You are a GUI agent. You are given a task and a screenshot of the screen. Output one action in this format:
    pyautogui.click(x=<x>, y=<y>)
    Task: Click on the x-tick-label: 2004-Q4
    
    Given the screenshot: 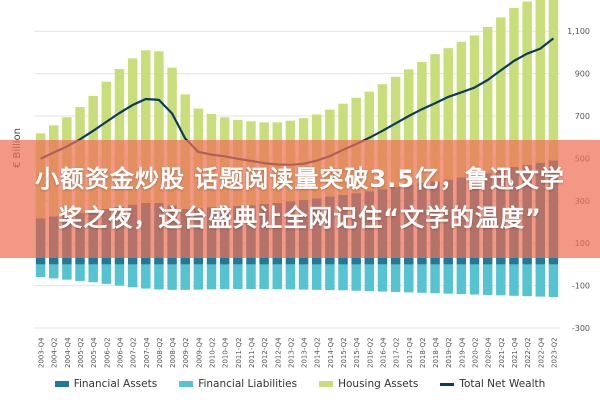 What is the action you would take?
    pyautogui.click(x=68, y=352)
    